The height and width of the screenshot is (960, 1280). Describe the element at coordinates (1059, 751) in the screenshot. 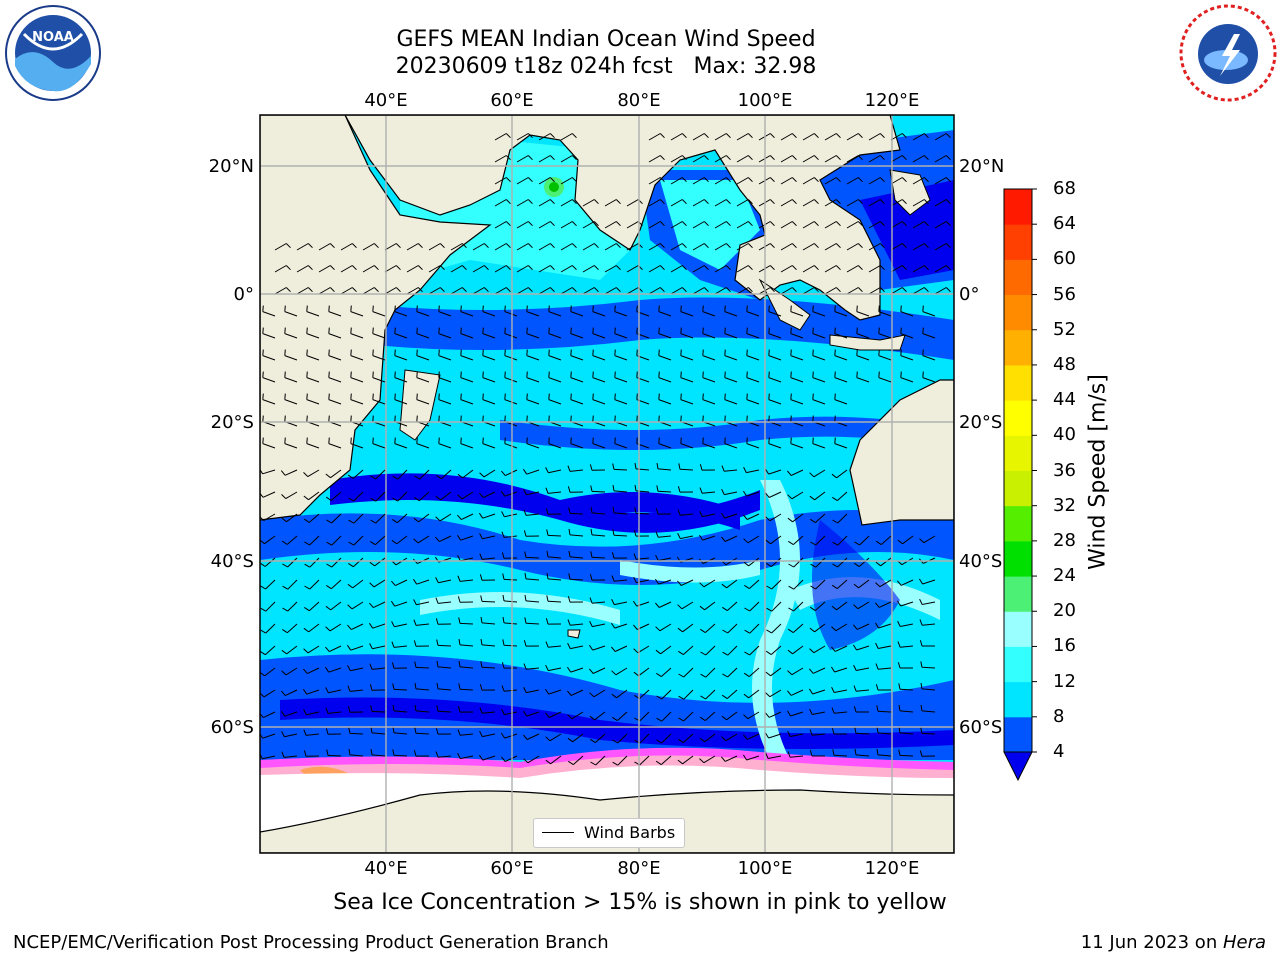

I see `colorbar-tick-label: 4` at that location.